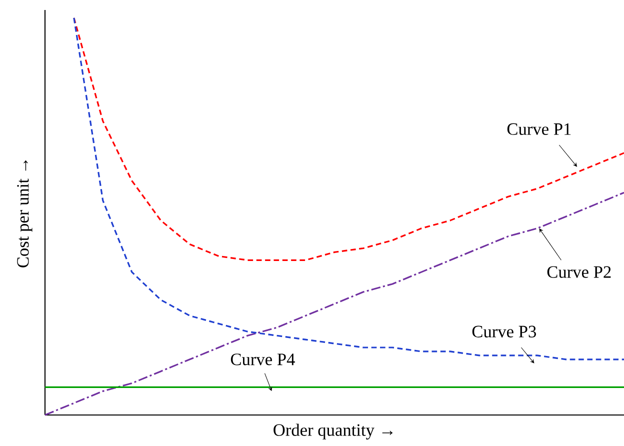 The image size is (624, 446). I want to click on x-axis-title: Order quantity →, so click(333, 432).